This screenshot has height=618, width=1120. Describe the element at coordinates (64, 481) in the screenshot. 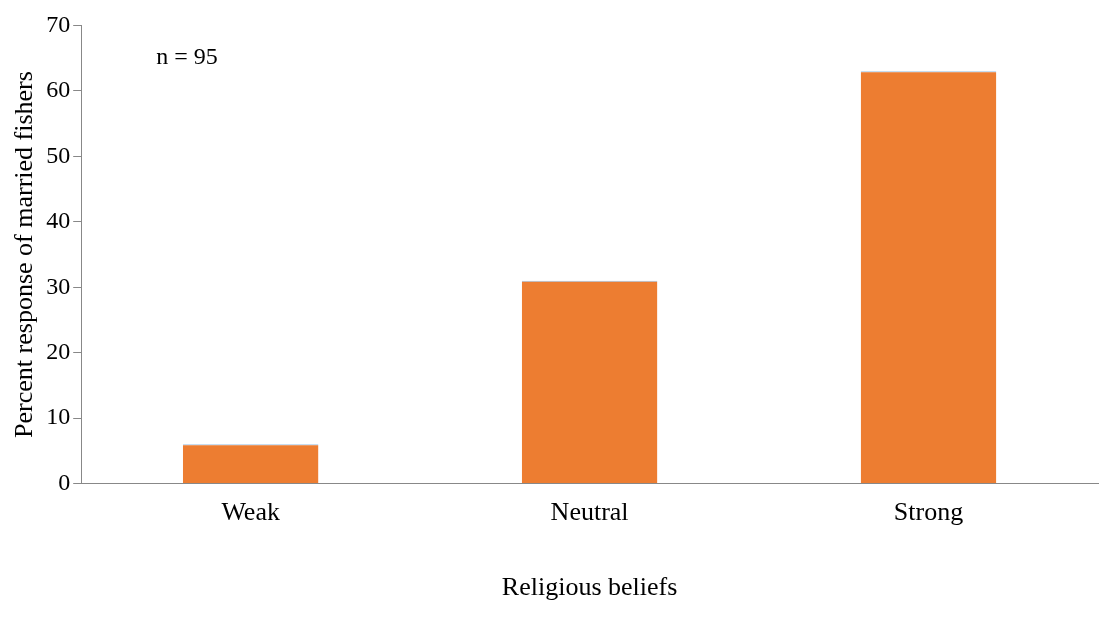

I see `y-tick-label: 0` at that location.